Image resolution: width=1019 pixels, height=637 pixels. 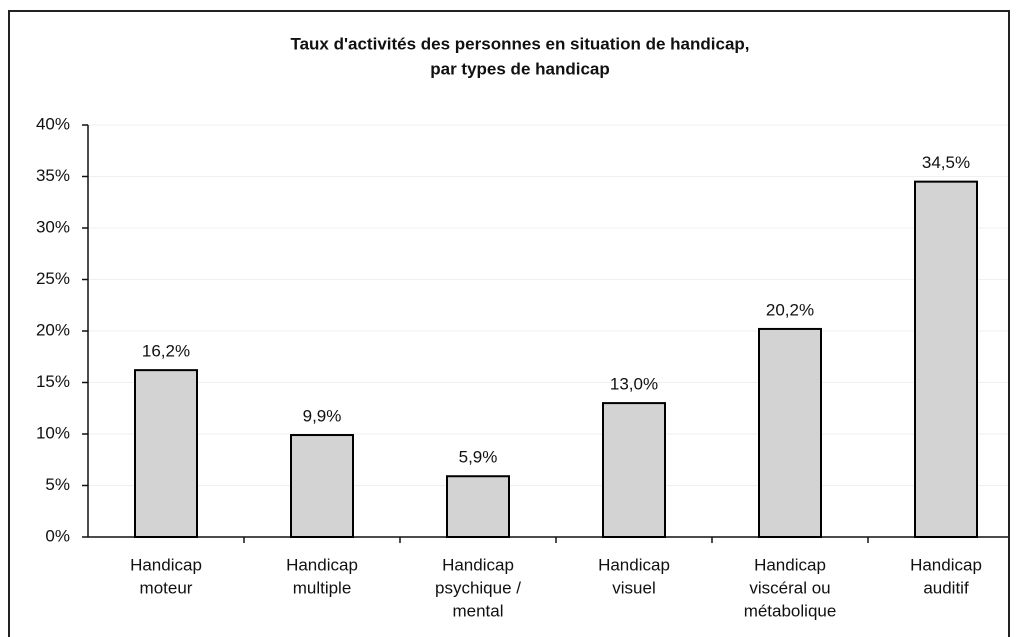 What do you see at coordinates (946, 162) in the screenshot?
I see `value-label: 34,5%` at bounding box center [946, 162].